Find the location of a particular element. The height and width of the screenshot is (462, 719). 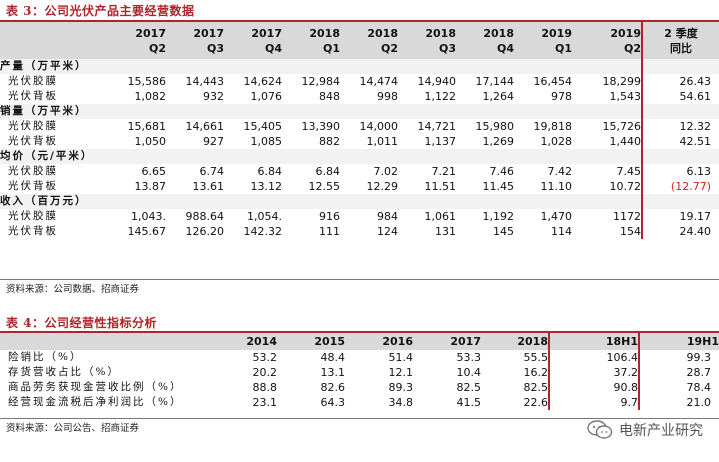

table3-value-cell: 12,984 is located at coordinates (321, 81).